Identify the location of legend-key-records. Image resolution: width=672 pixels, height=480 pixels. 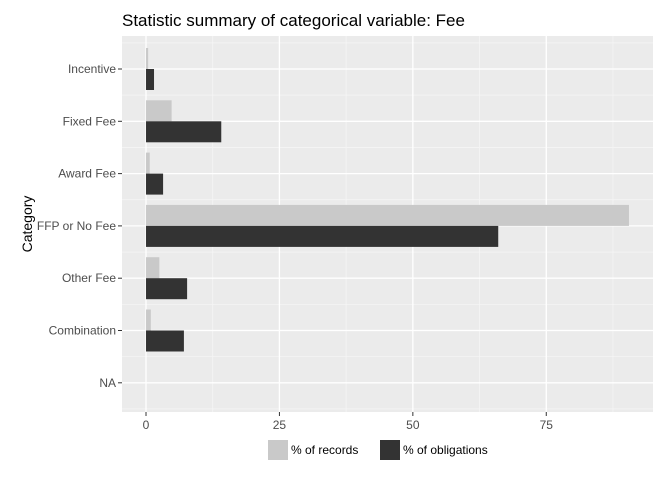
(278, 450).